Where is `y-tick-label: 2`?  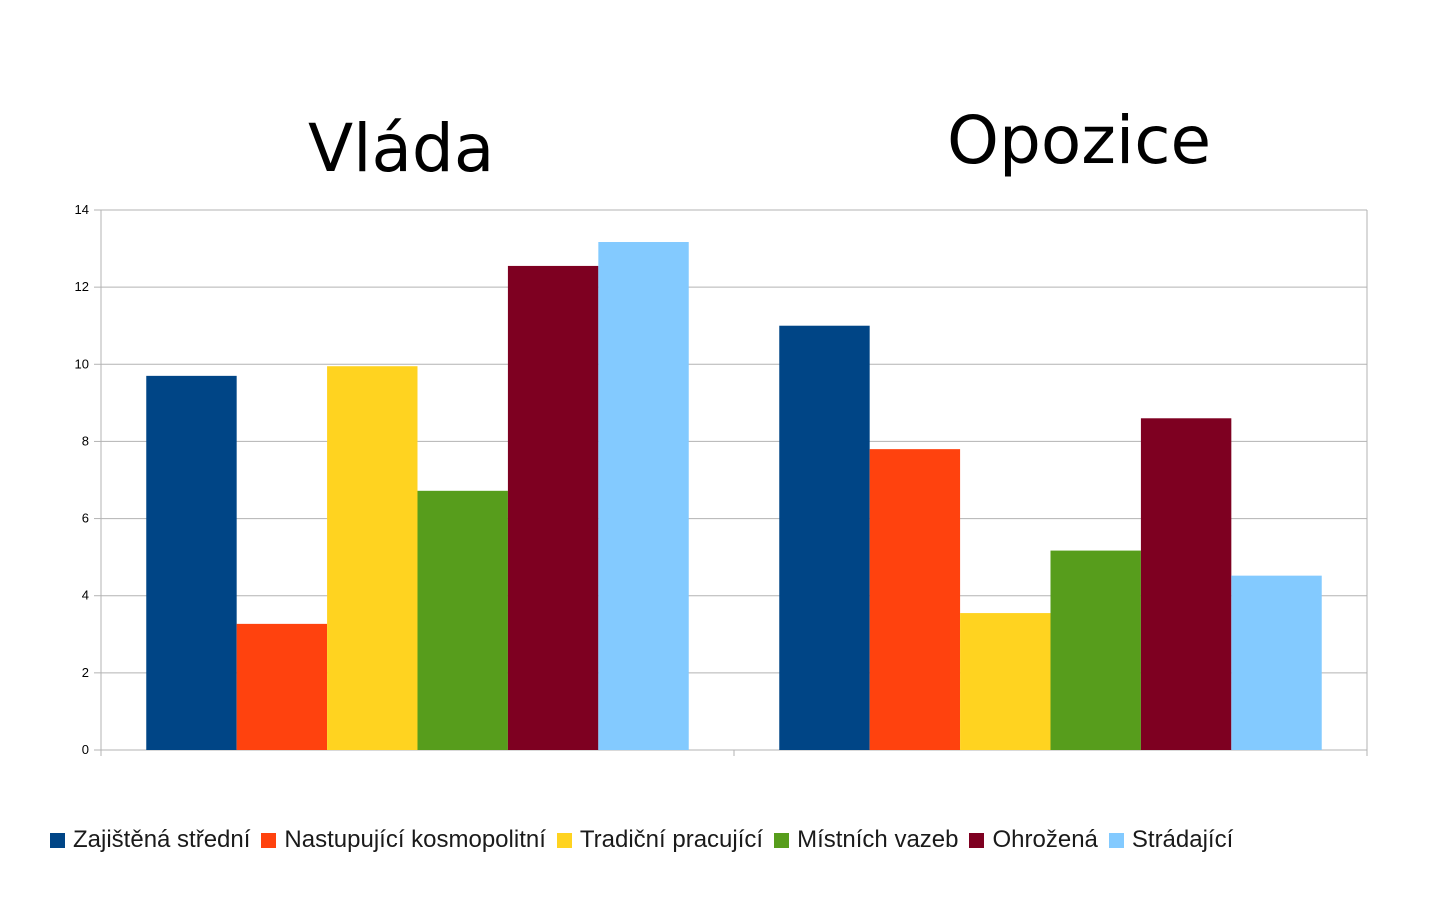
y-tick-label: 2 is located at coordinates (85, 672).